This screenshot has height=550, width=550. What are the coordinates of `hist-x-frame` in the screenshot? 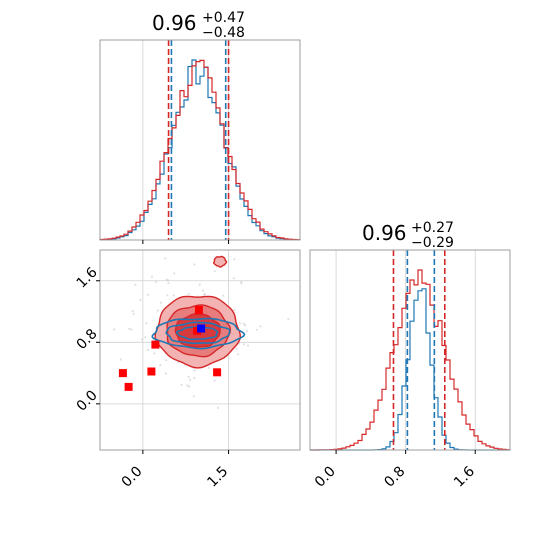 It's located at (200, 140).